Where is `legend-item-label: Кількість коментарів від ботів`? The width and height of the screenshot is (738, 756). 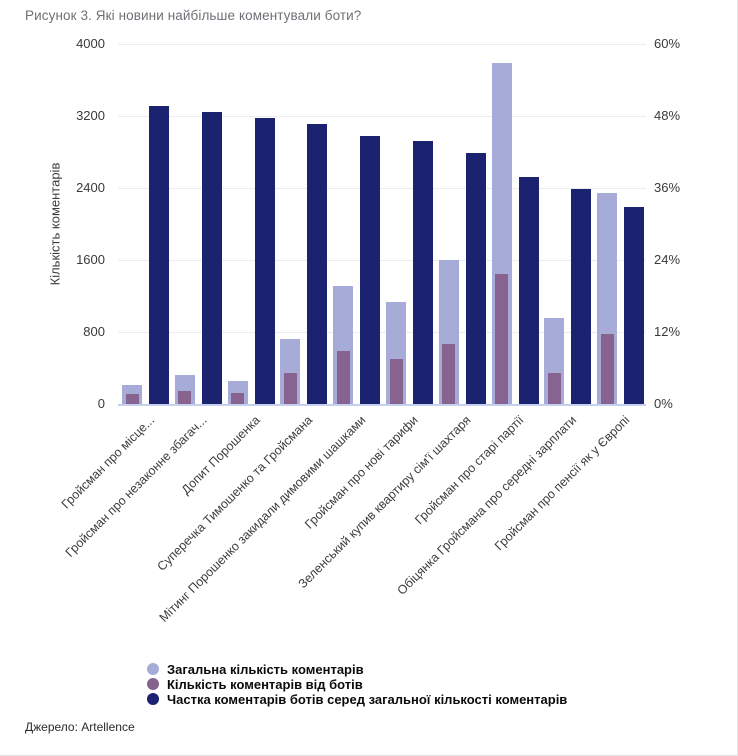 legend-item-label: Кількість коментарів від ботів is located at coordinates (265, 684).